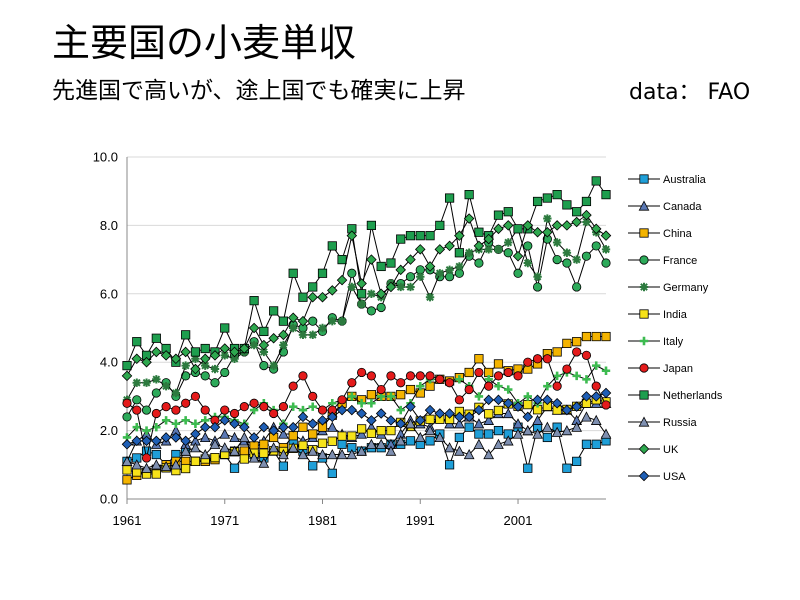 The height and width of the screenshot is (600, 800). I want to click on y-tick-label: 2.0, so click(109, 430).